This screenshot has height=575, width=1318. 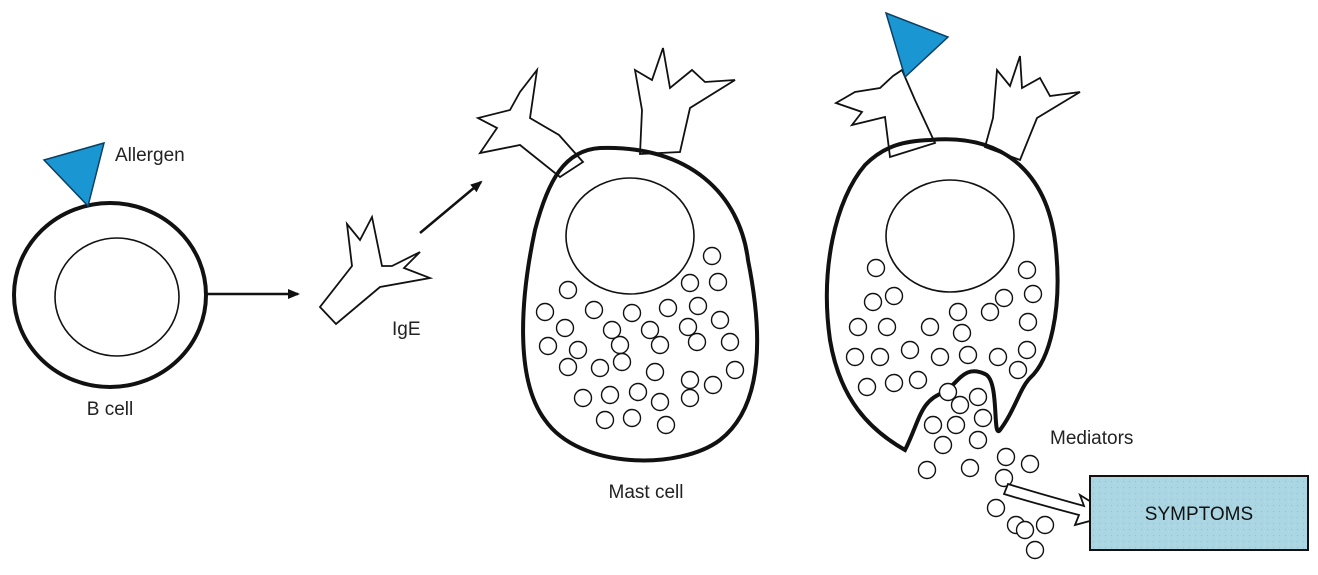 I want to click on mast-cell-membrane, so click(x=640, y=304).